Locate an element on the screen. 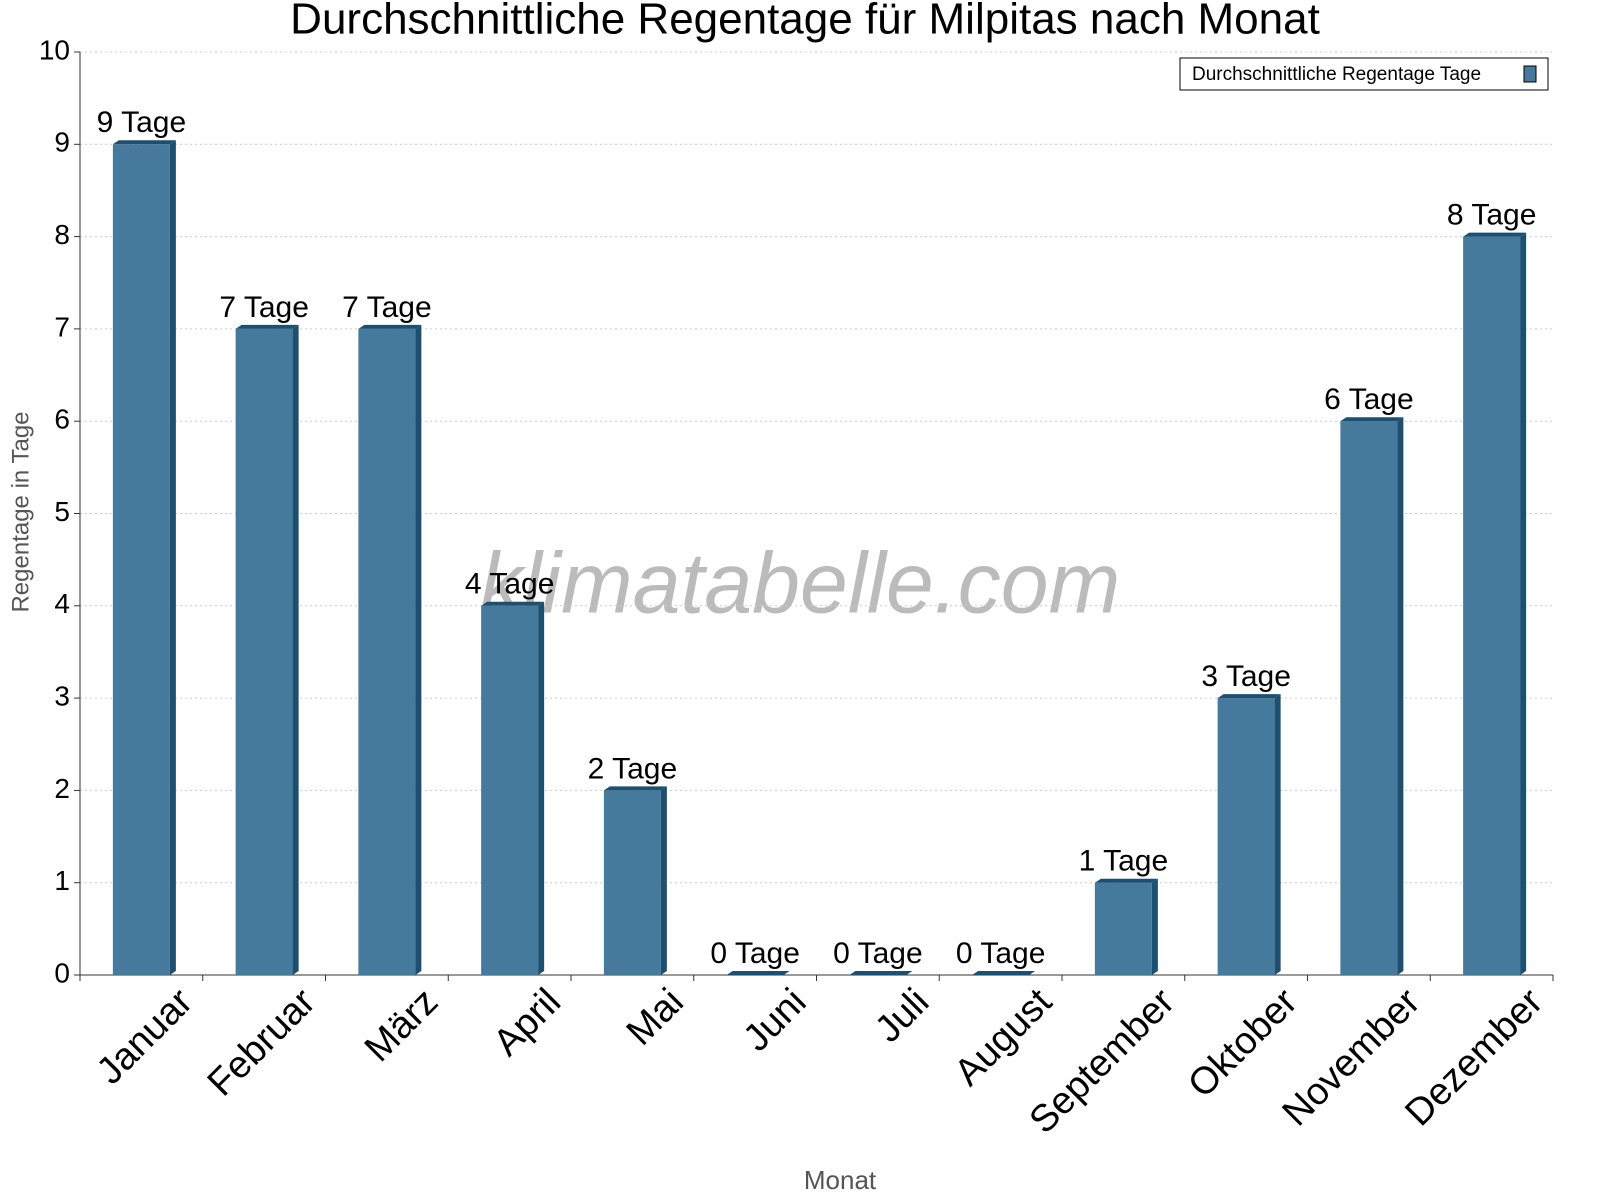 Image resolution: width=1600 pixels, height=1200 pixels. y-tick-label: 6 is located at coordinates (62, 419).